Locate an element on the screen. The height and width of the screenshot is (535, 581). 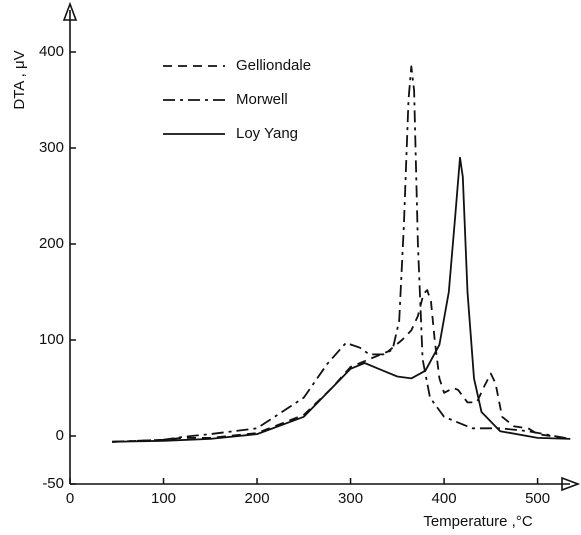
y-tick-label: 200 is located at coordinates (51, 243).